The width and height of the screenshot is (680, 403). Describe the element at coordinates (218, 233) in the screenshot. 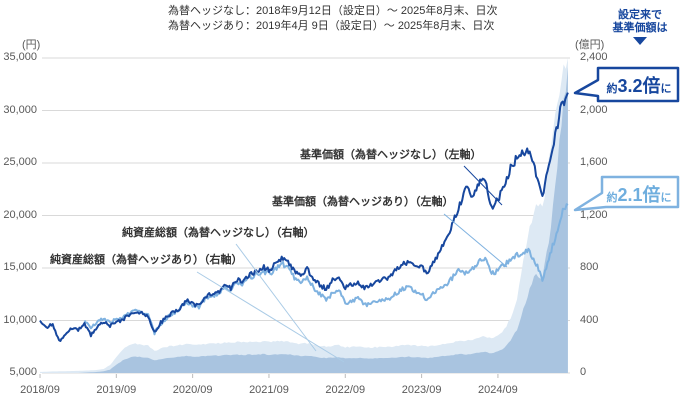

I see `series-label-assets-no-hedge: 純資産総額（為替ヘッジなし）（右軸）` at that location.